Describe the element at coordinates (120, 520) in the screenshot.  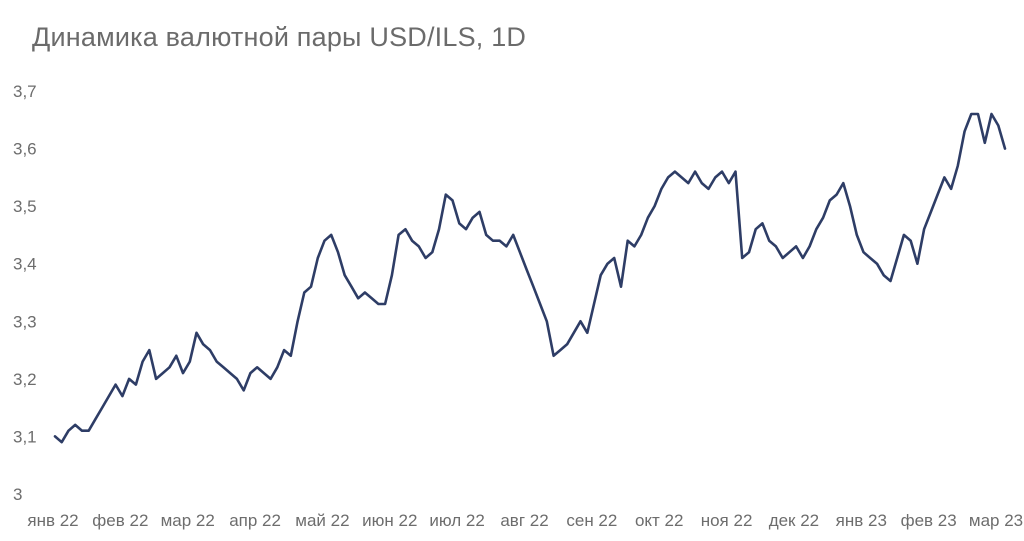
I see `x-tick-label: фев 22` at that location.